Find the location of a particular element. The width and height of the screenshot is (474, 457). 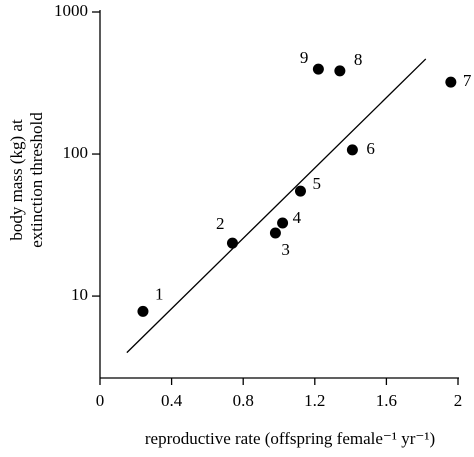

point-label: 8 is located at coordinates (358, 59).